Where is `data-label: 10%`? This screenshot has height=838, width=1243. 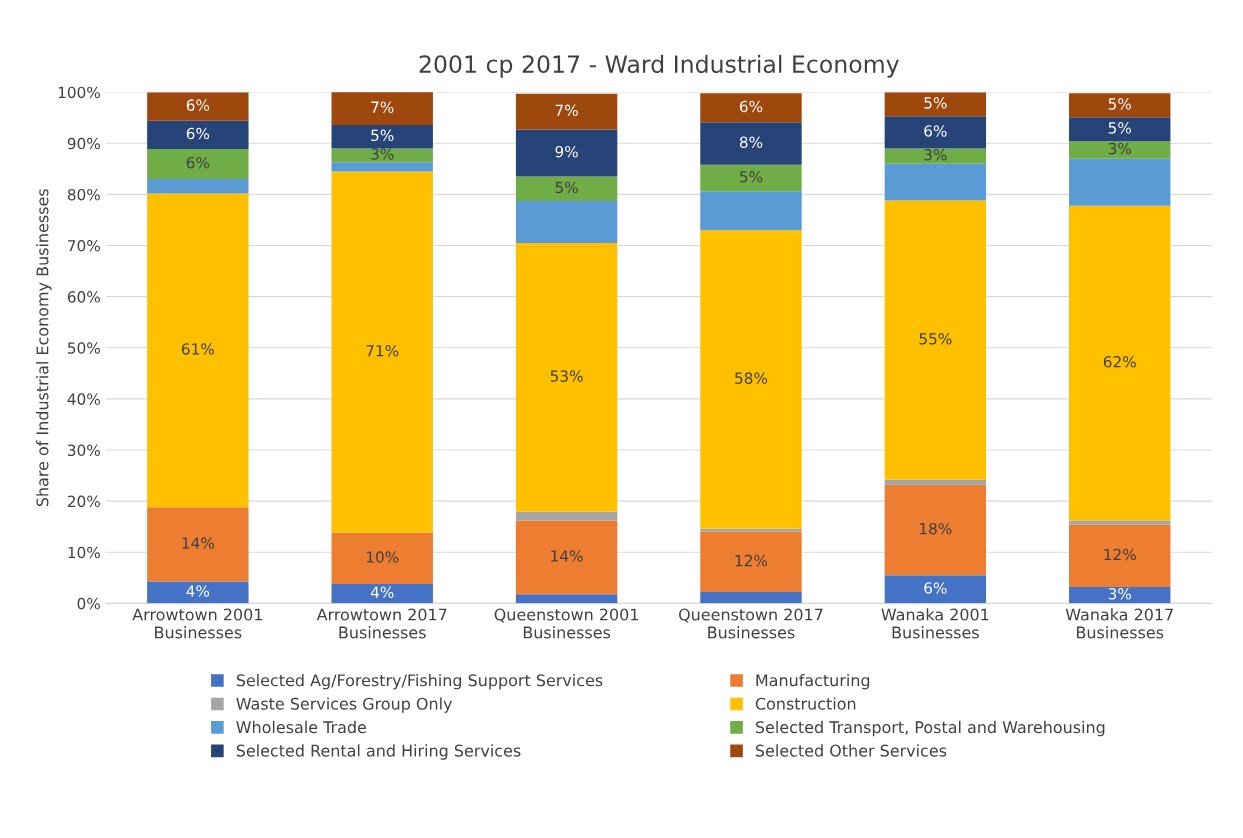 data-label: 10% is located at coordinates (382, 557).